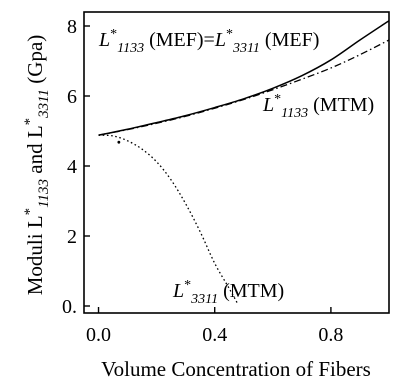  I want to click on annotation-mtm3311: L*3311 (MTM), so click(228, 292).